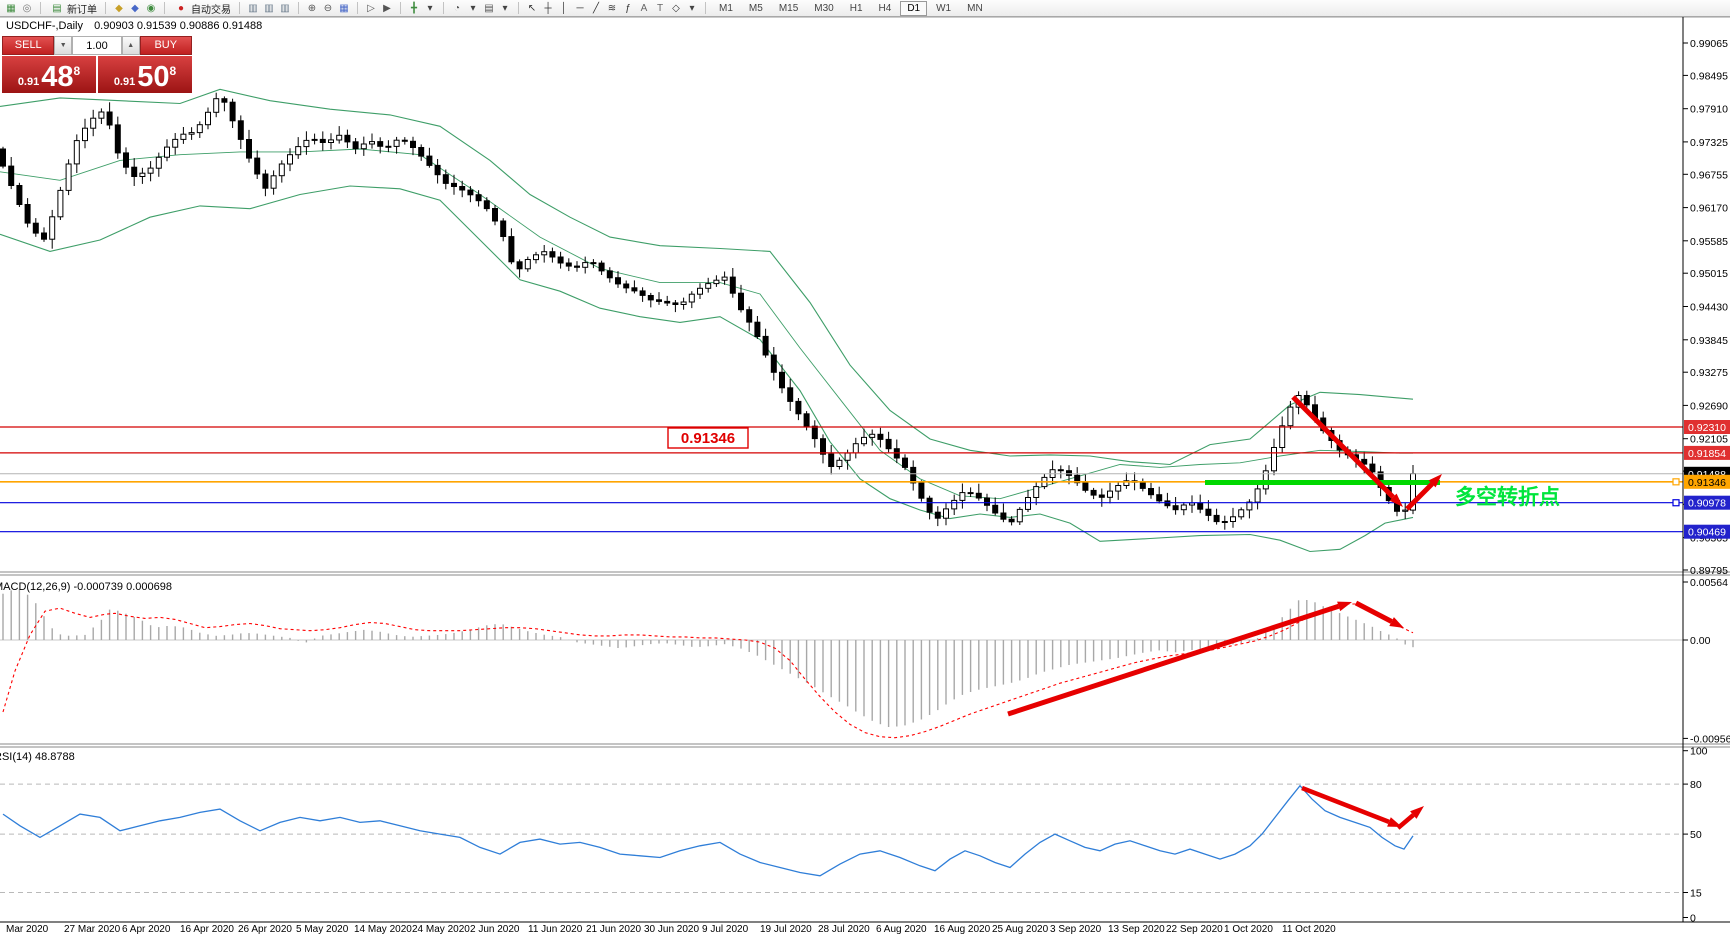 The height and width of the screenshot is (941, 1730). Describe the element at coordinates (505, 8) in the screenshot. I see `chart-type-caret-icon: ▾` at that location.